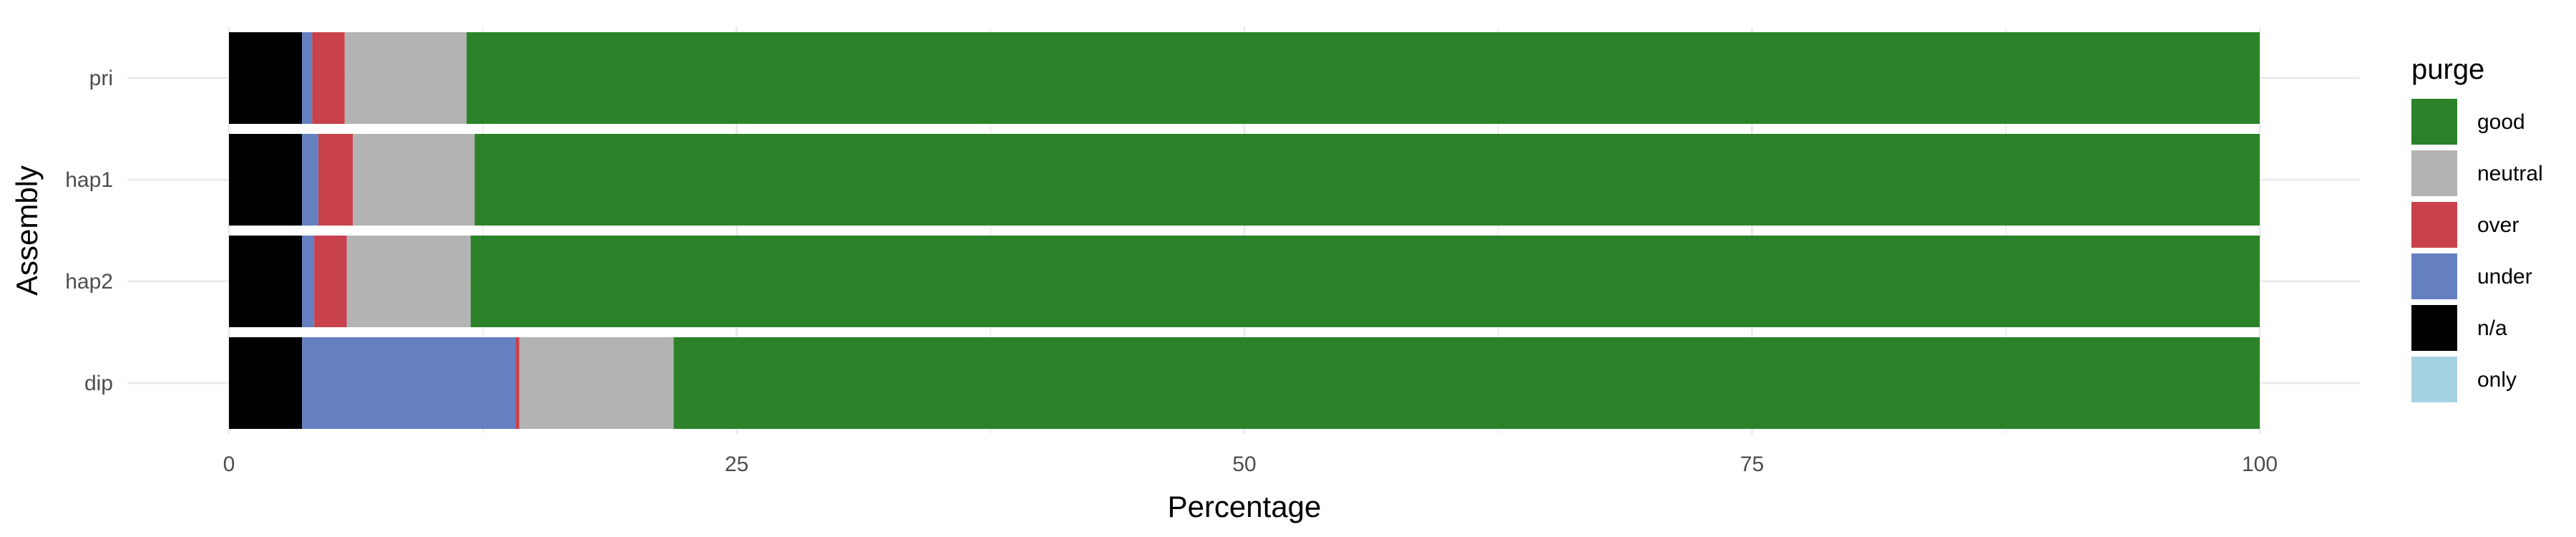  I want to click on bar-hap2-neutral, so click(408, 281).